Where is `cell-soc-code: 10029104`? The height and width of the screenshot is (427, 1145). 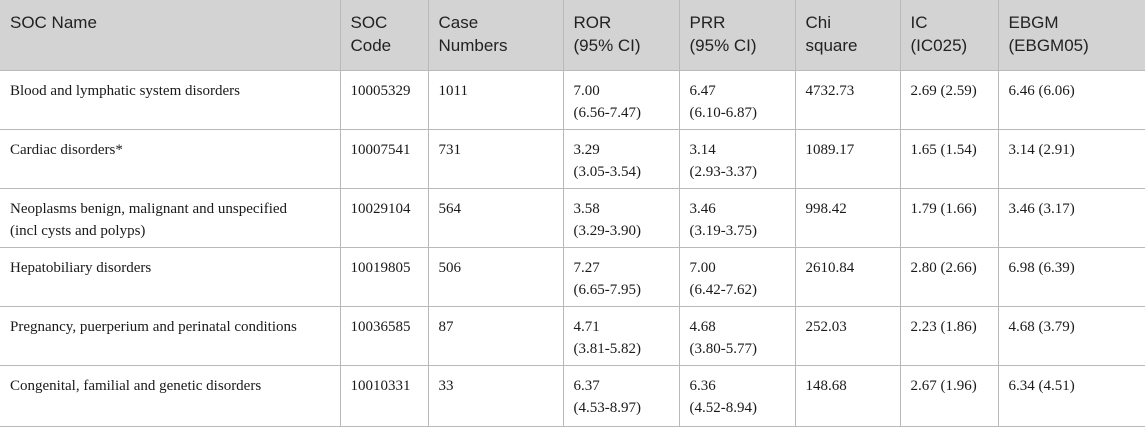 cell-soc-code: 10029104 is located at coordinates (384, 217).